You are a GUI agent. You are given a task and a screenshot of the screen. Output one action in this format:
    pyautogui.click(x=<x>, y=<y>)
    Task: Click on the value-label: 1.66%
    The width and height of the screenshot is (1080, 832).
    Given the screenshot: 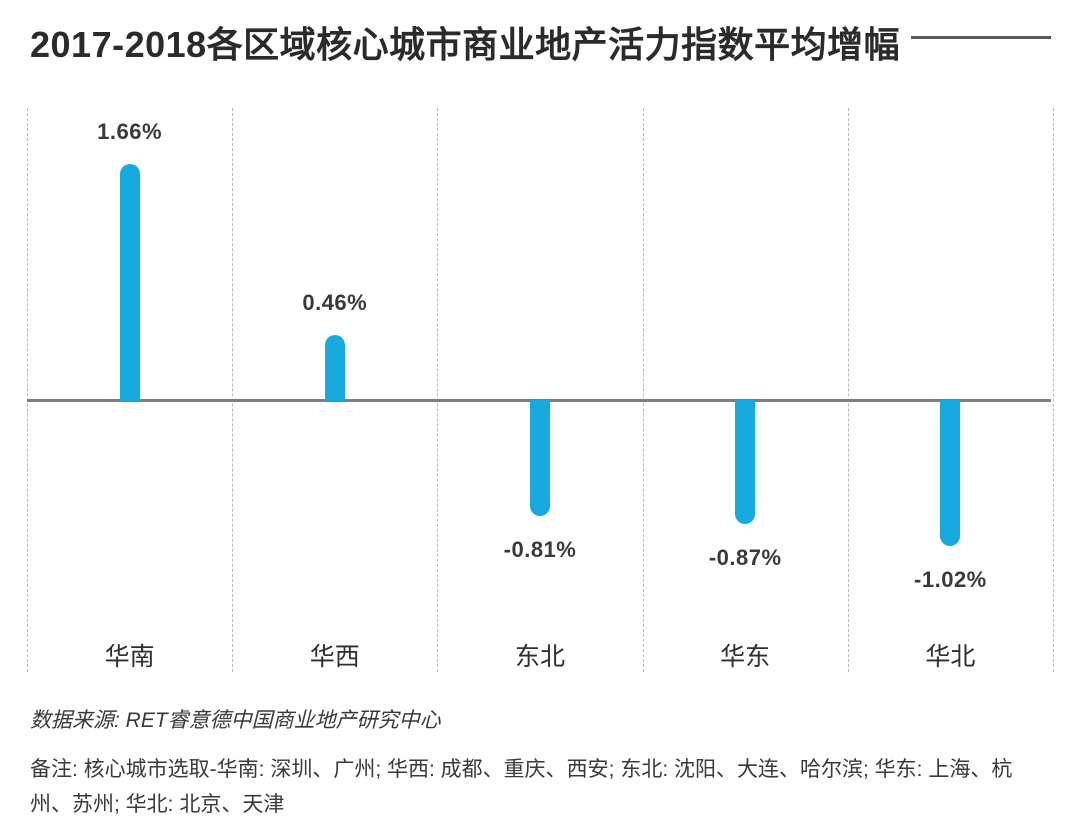 What is the action you would take?
    pyautogui.click(x=130, y=131)
    